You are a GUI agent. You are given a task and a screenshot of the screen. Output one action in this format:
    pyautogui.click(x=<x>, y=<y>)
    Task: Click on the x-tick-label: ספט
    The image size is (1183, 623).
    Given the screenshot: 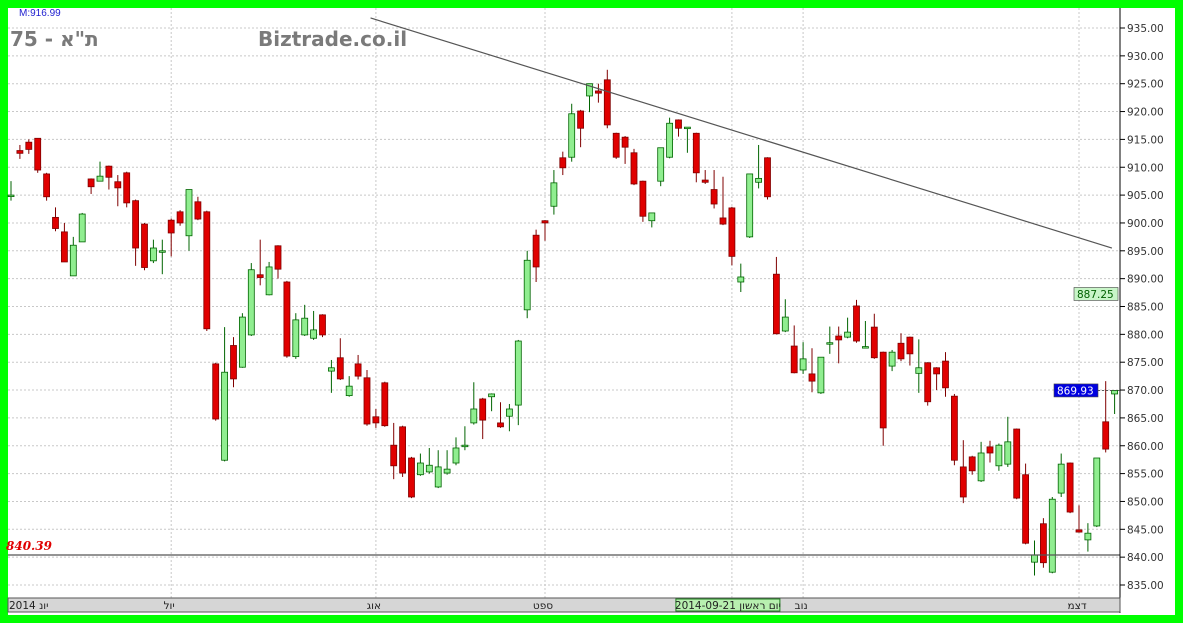 What is the action you would take?
    pyautogui.click(x=543, y=606)
    